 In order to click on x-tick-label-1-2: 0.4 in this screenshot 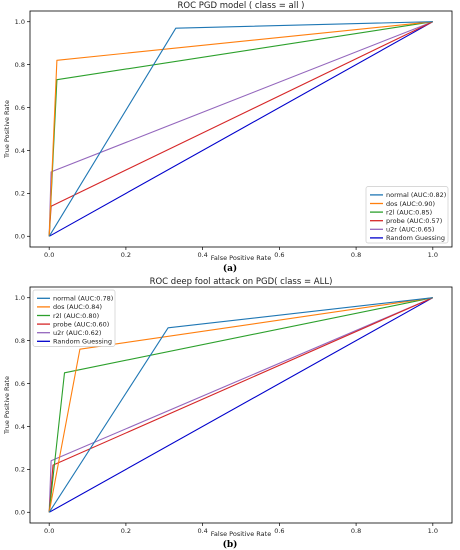, I will do `click(202, 531)`.